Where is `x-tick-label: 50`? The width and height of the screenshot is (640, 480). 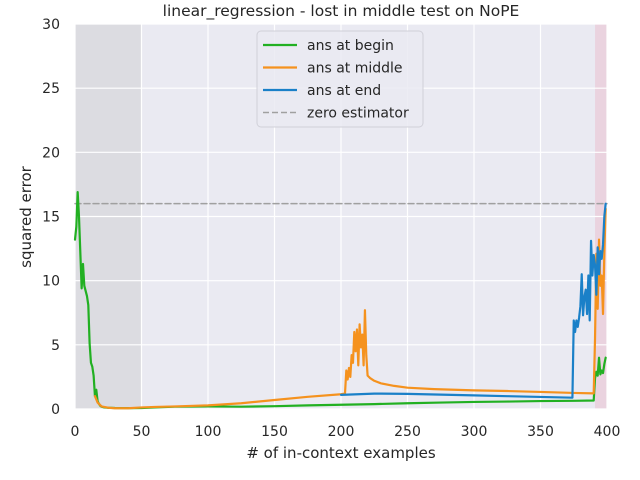 x-tick-label: 50 is located at coordinates (142, 432).